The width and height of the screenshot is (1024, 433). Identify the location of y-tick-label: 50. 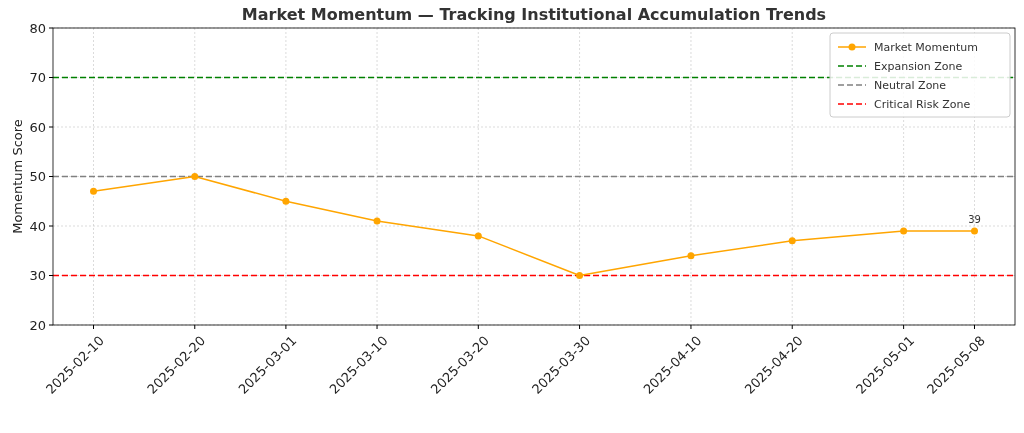
(37, 177).